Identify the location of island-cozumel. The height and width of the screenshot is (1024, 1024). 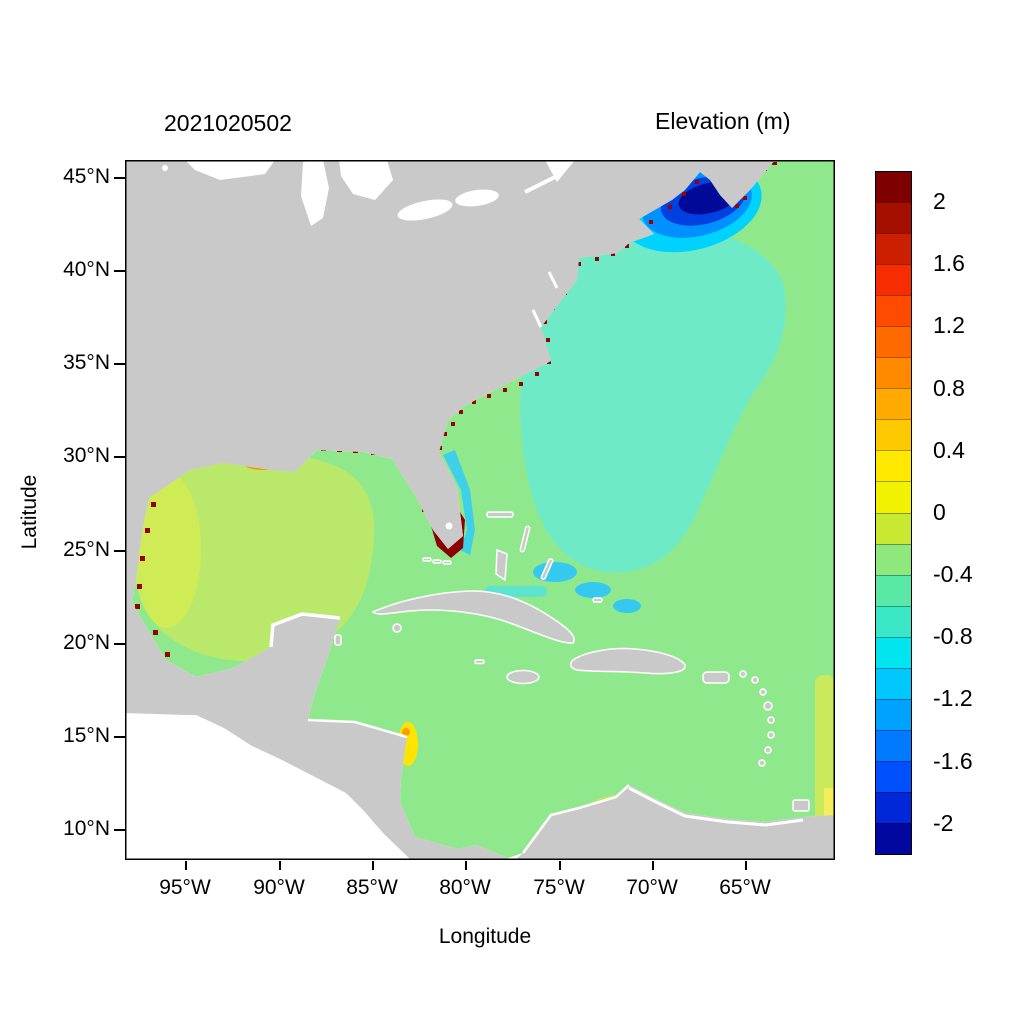
(338, 640).